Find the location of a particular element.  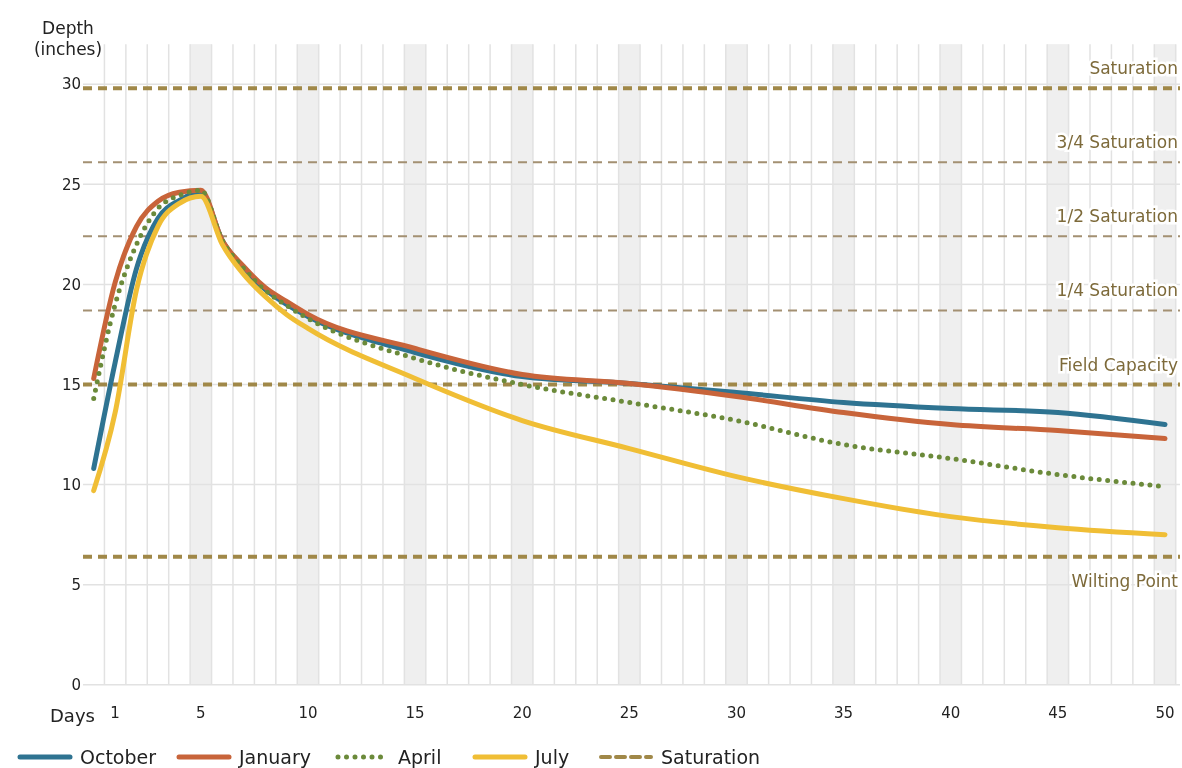

legend-label: October is located at coordinates (118, 756).